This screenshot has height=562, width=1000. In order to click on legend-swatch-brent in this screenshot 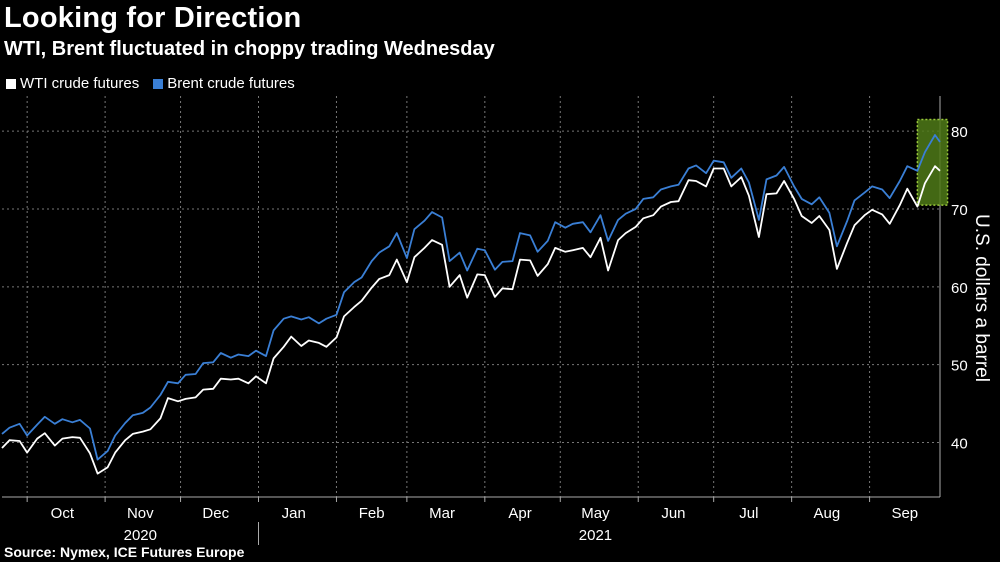, I will do `click(158, 83)`.